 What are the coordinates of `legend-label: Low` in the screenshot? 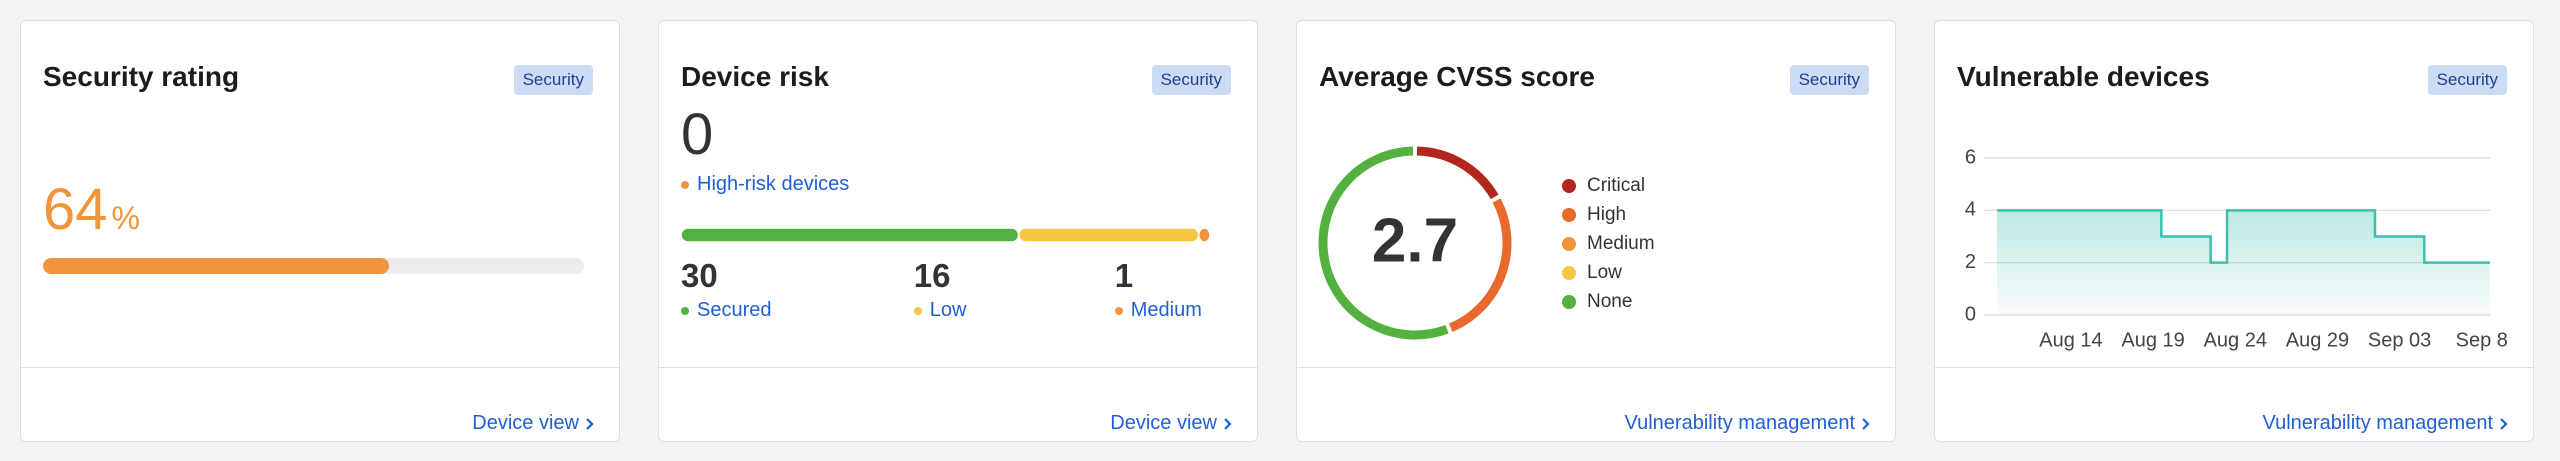 It's located at (1604, 272).